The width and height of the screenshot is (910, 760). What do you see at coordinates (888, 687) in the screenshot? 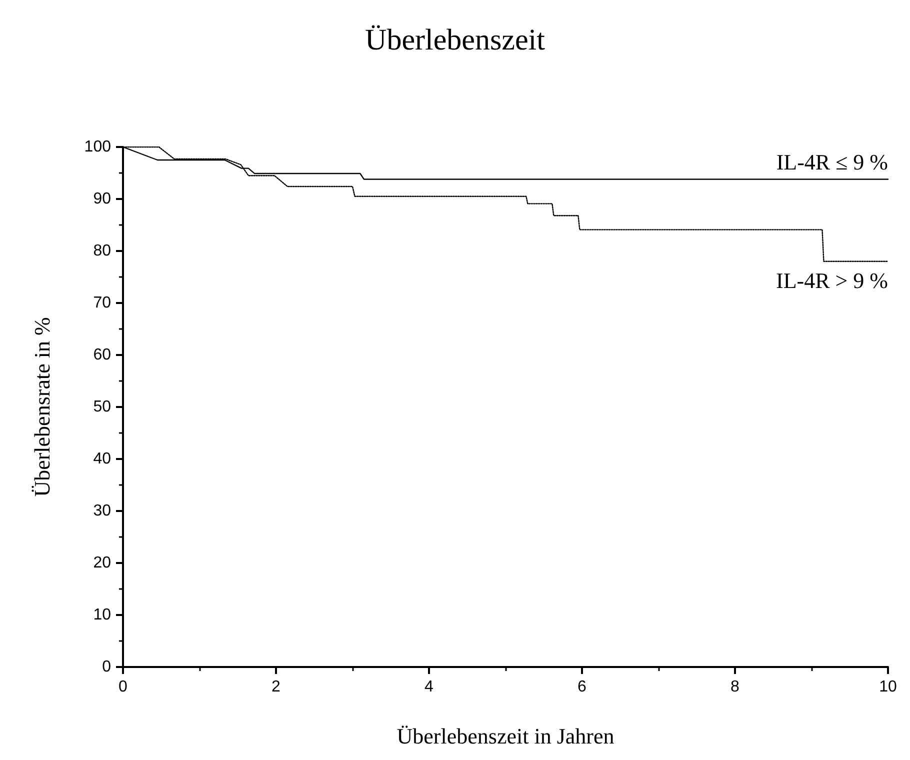
I see `x-tick-label: 10` at bounding box center [888, 687].